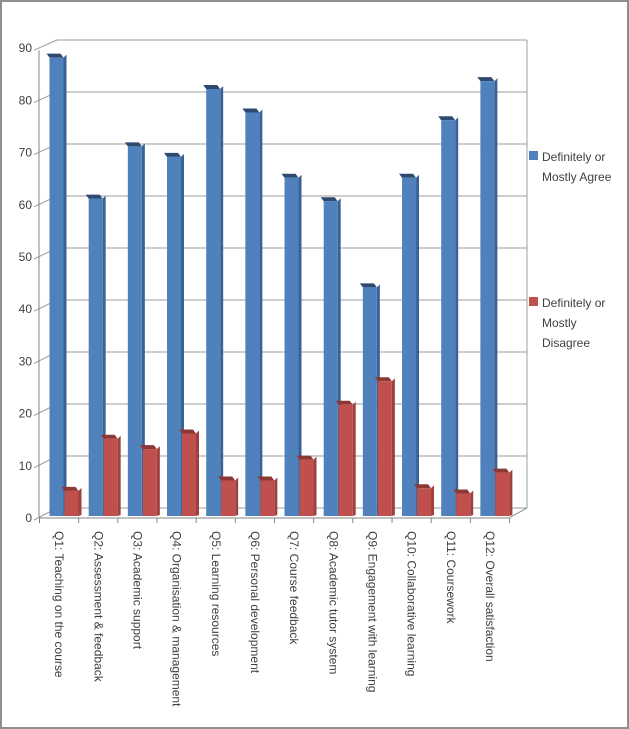  I want to click on y-axis-tick-label: 70, so click(26, 153).